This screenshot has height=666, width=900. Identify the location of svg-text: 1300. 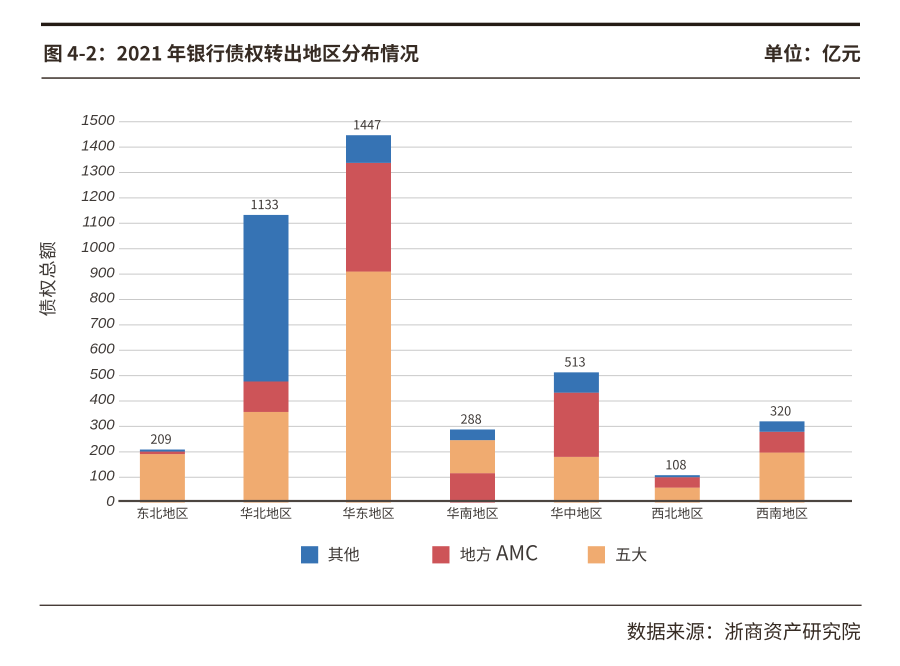
(98, 171).